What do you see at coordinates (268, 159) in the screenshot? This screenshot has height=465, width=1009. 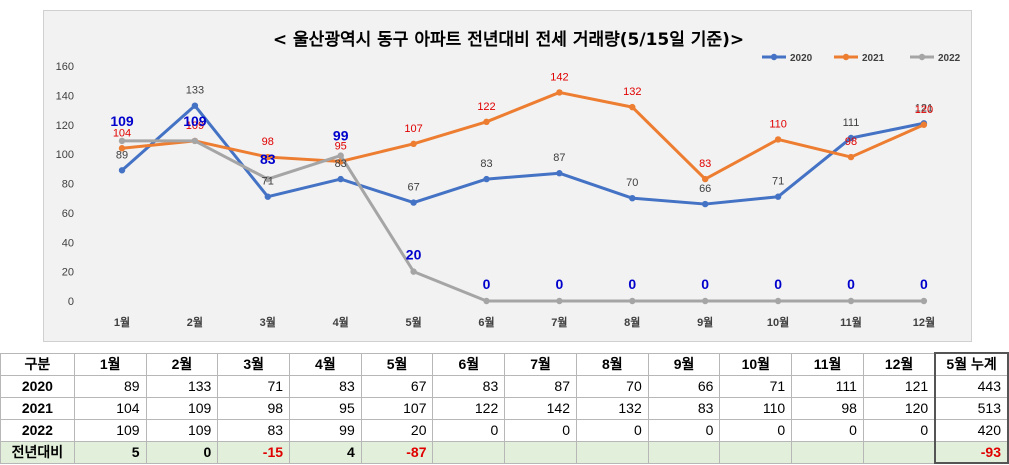 I see `data-label-2022: 83` at bounding box center [268, 159].